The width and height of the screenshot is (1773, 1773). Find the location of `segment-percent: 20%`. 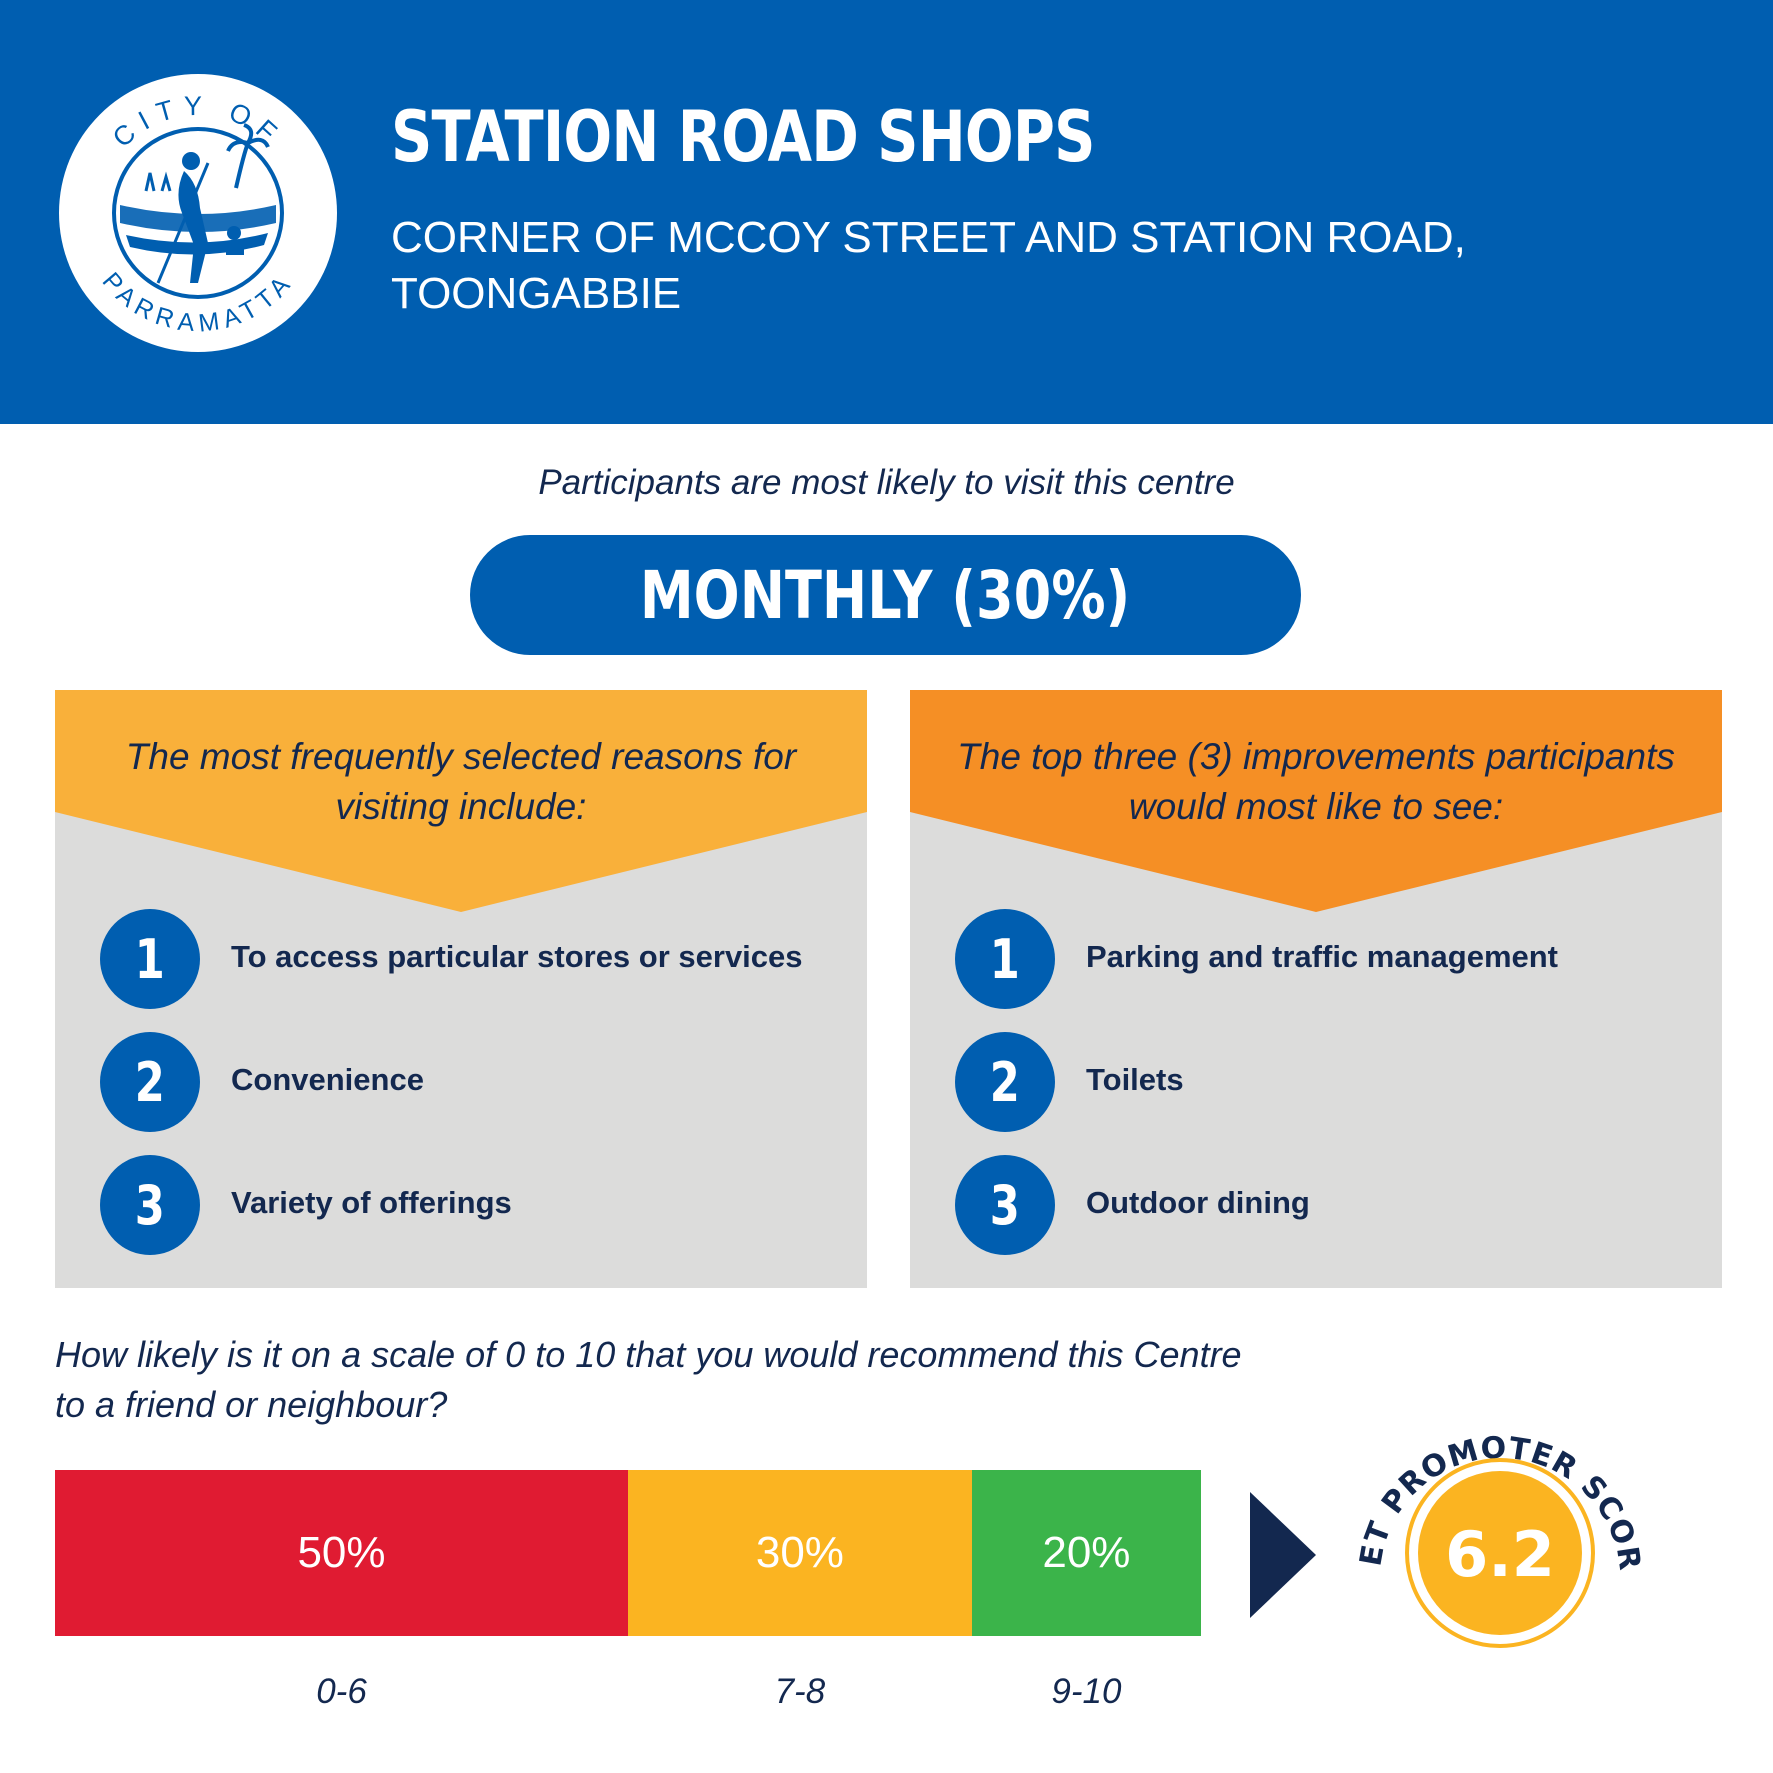

segment-percent: 20% is located at coordinates (1086, 1552).